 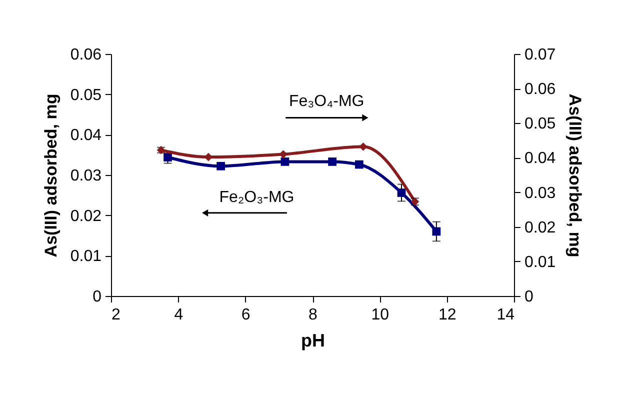 What do you see at coordinates (86, 257) in the screenshot?
I see `y-tick-label: 0.01` at bounding box center [86, 257].